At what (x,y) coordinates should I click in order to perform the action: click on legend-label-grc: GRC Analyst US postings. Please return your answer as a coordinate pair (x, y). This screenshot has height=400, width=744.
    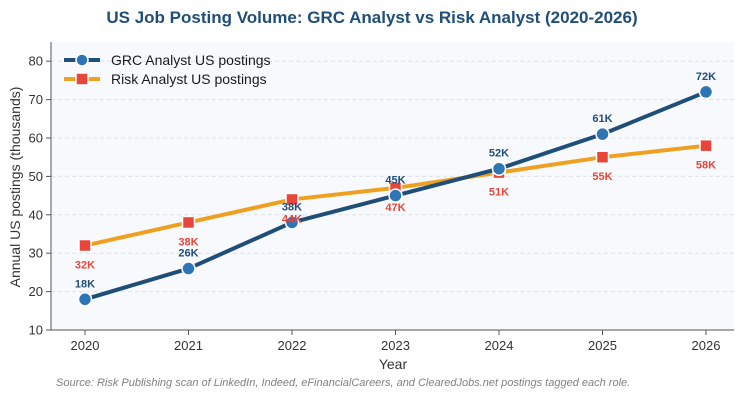
    Looking at the image, I should click on (191, 60).